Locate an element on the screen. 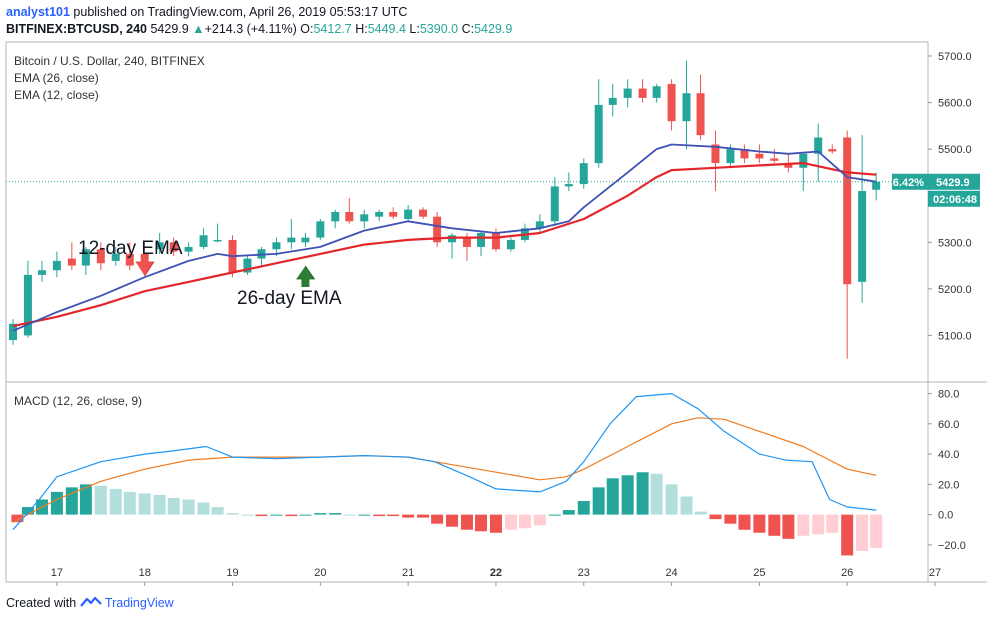 This screenshot has height=620, width=987. ema26-legend: EMA (26, close) is located at coordinates (56, 78).